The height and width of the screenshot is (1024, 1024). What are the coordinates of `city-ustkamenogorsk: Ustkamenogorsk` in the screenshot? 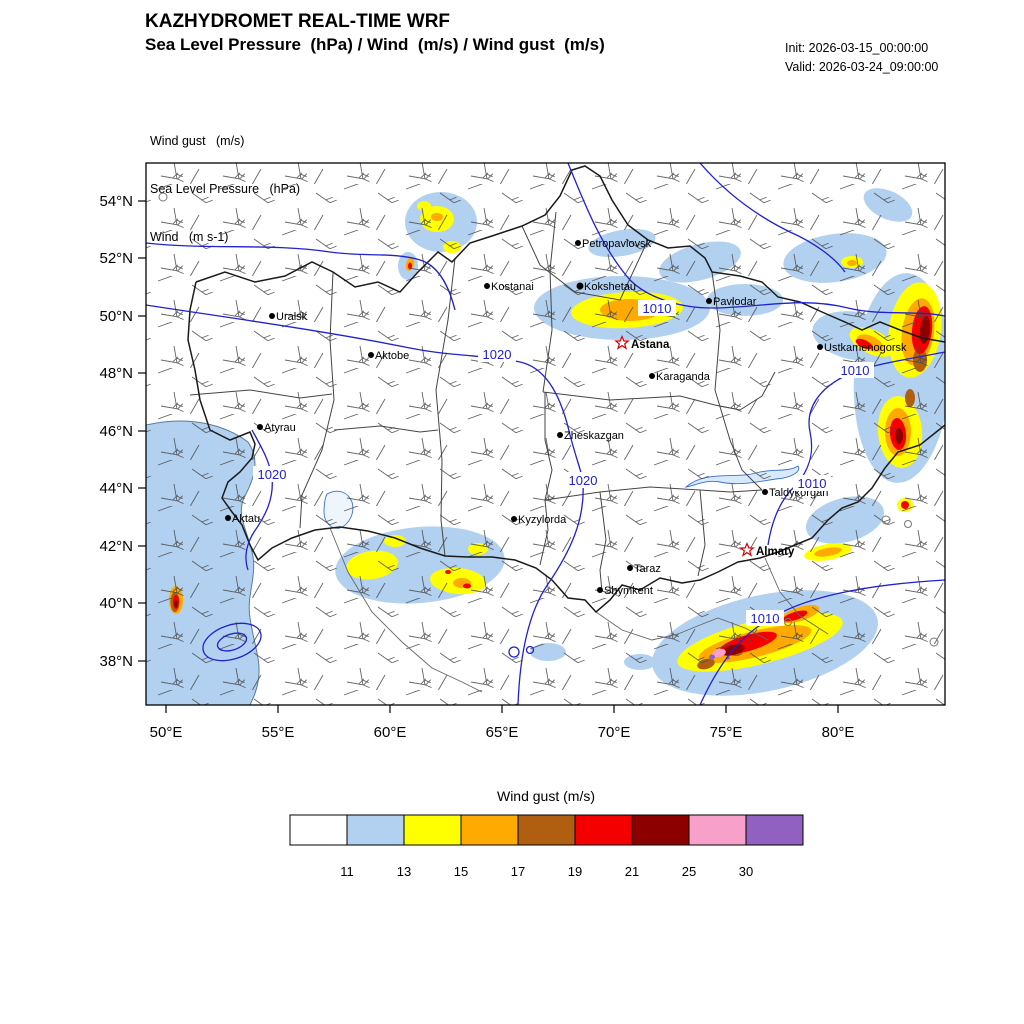 It's located at (862, 348).